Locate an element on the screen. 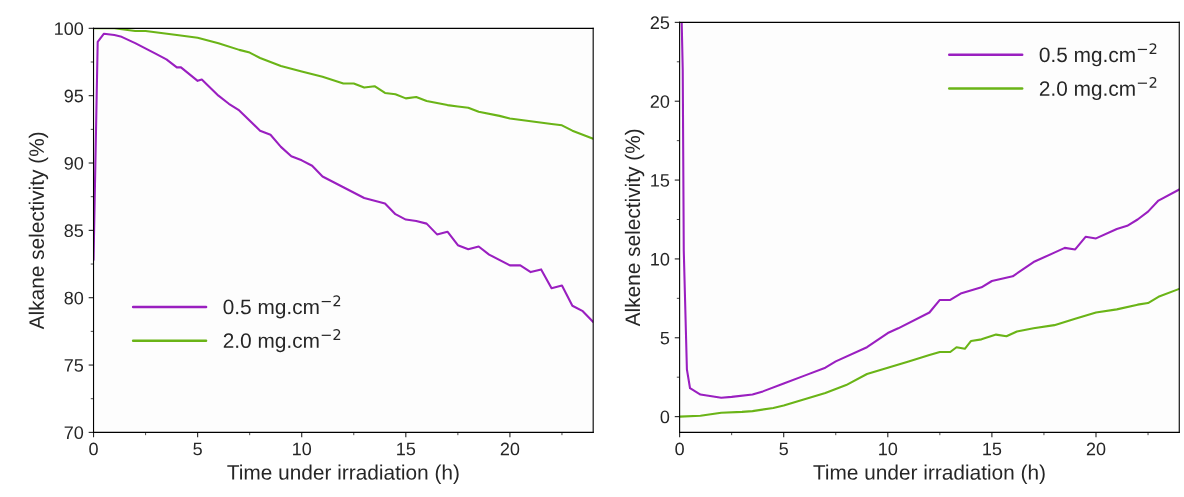  y-tick-label: 20 is located at coordinates (660, 101).